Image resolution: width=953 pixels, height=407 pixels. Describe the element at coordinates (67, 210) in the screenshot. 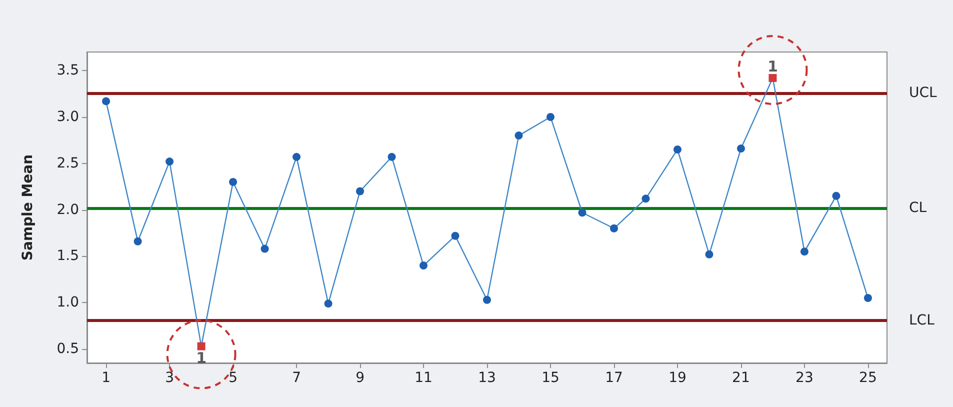

I see `y-tick-label: 2.0` at that location.